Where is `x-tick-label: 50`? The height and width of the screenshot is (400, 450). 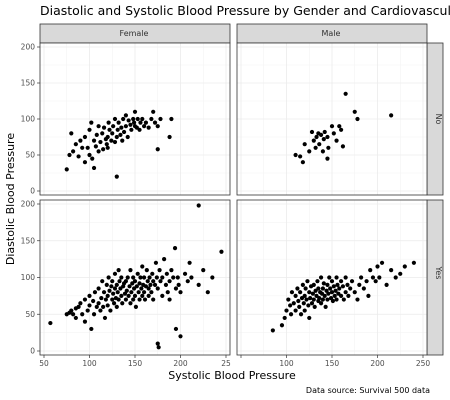
x-tick-label: 50 is located at coordinates (44, 363).